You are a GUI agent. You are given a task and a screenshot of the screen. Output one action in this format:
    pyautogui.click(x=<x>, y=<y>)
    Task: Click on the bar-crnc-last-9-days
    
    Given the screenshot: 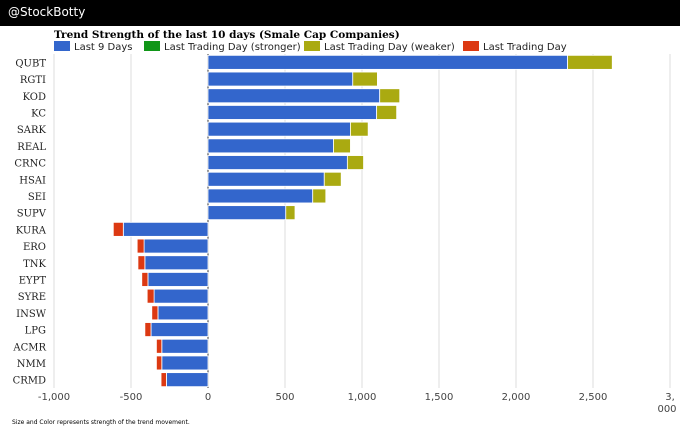 What is the action you would take?
    pyautogui.click(x=277, y=162)
    